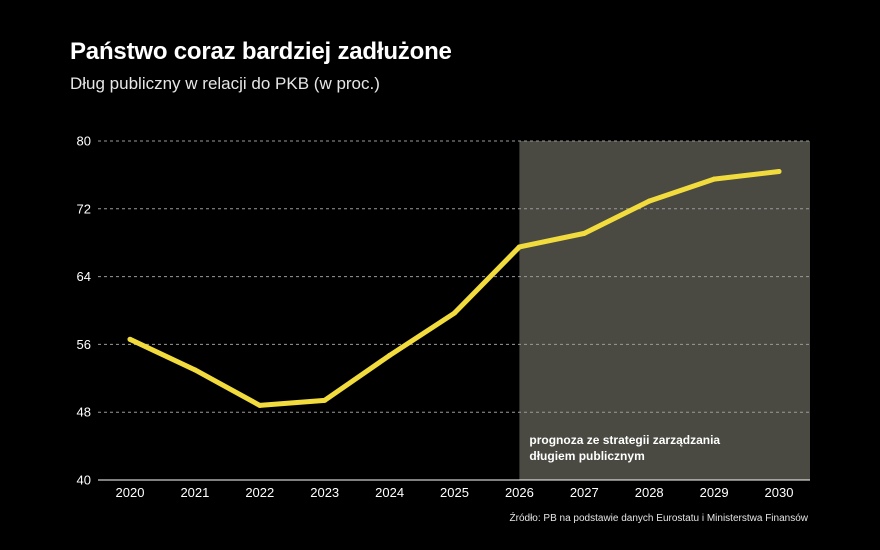 The image size is (880, 550). I want to click on x-tick-label: 2025, so click(454, 492).